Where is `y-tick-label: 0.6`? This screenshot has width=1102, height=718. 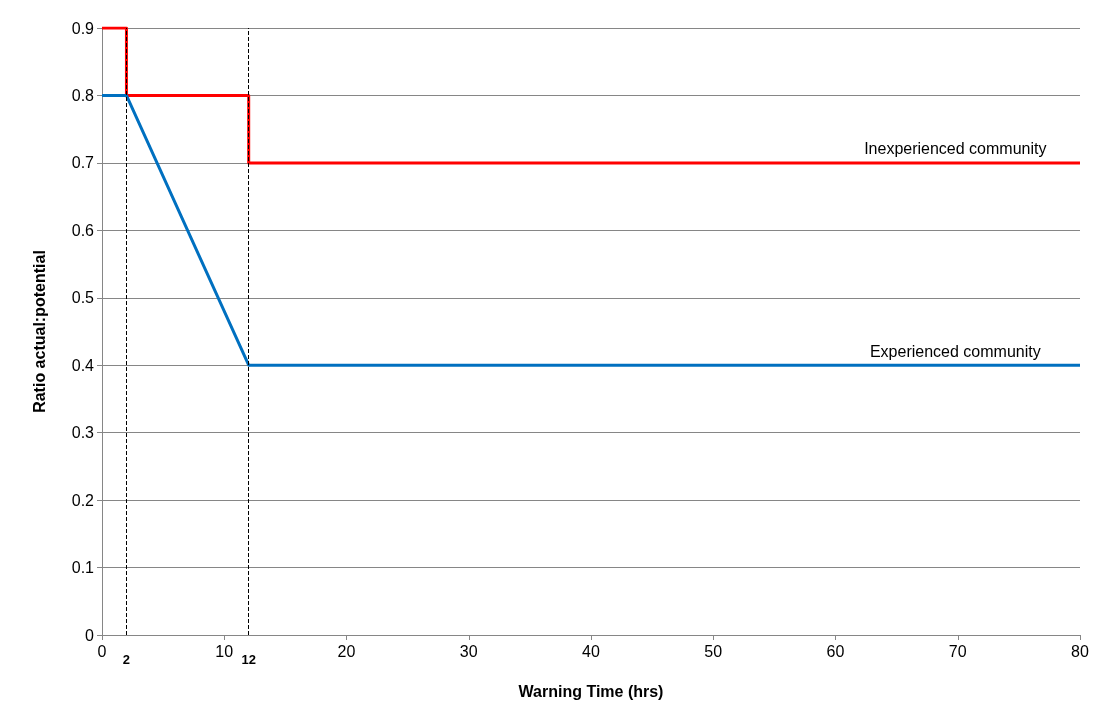
y-tick-label: 0.6 is located at coordinates (83, 230).